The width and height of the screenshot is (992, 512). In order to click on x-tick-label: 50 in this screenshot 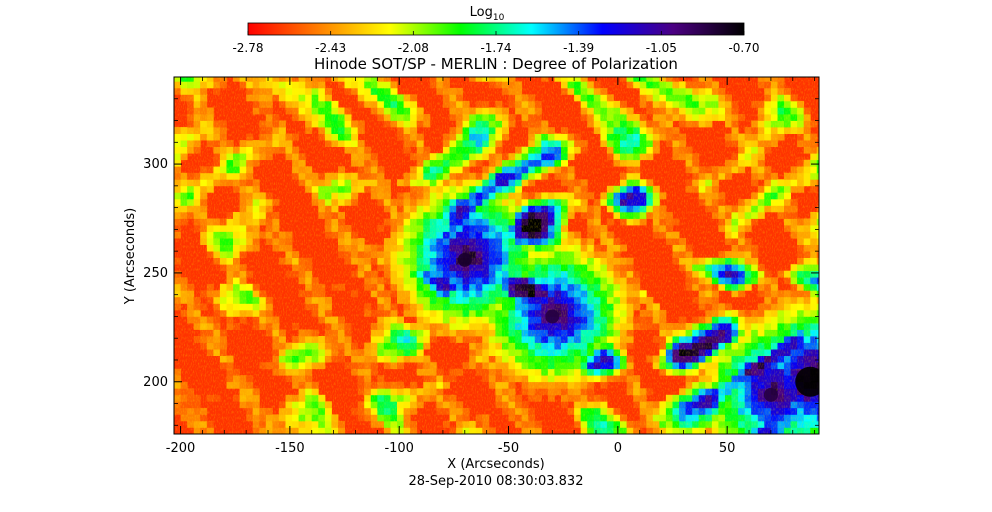, I will do `click(727, 448)`.